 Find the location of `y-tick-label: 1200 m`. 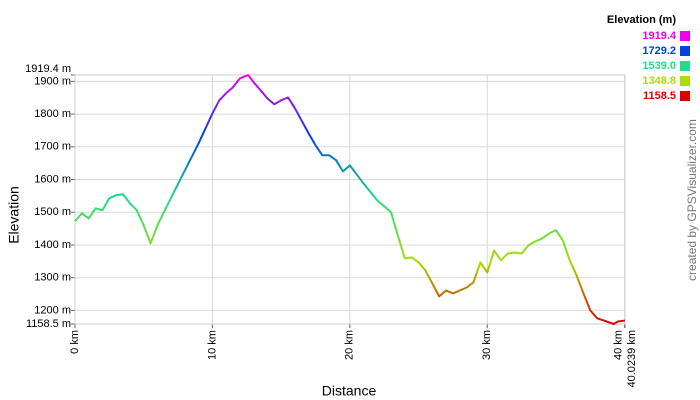

y-tick-label: 1200 m is located at coordinates (52, 310).